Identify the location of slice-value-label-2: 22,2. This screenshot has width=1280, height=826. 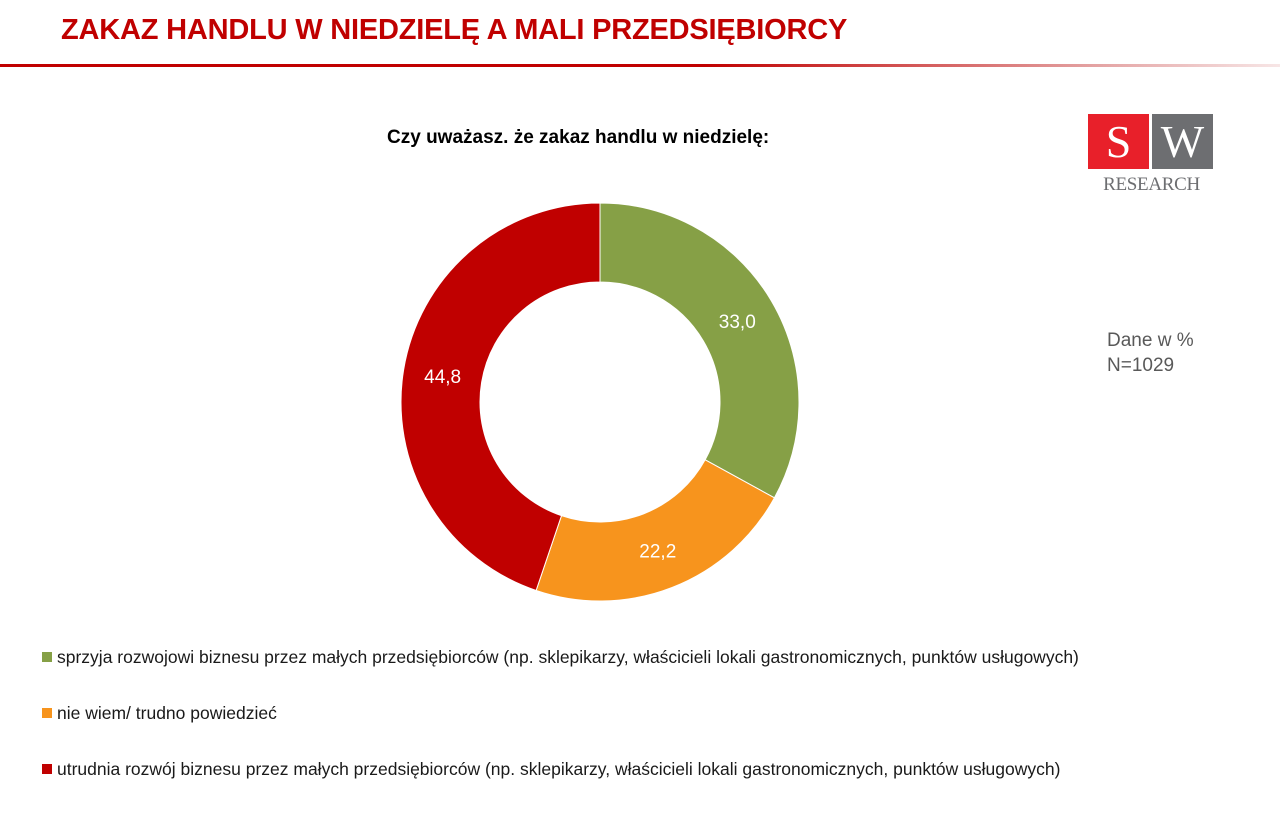
(657, 552).